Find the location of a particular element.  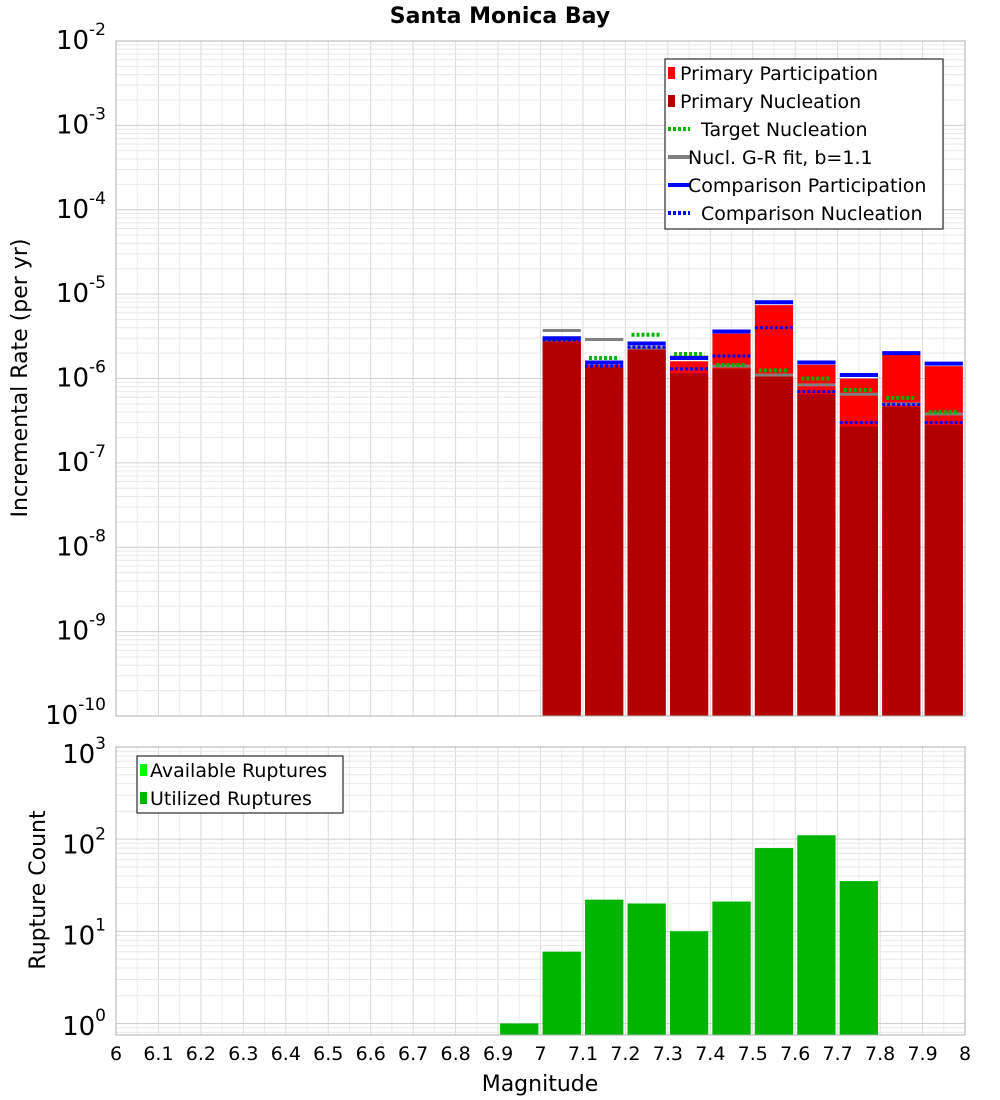

x-tick-label: 6.4 is located at coordinates (286, 1054).